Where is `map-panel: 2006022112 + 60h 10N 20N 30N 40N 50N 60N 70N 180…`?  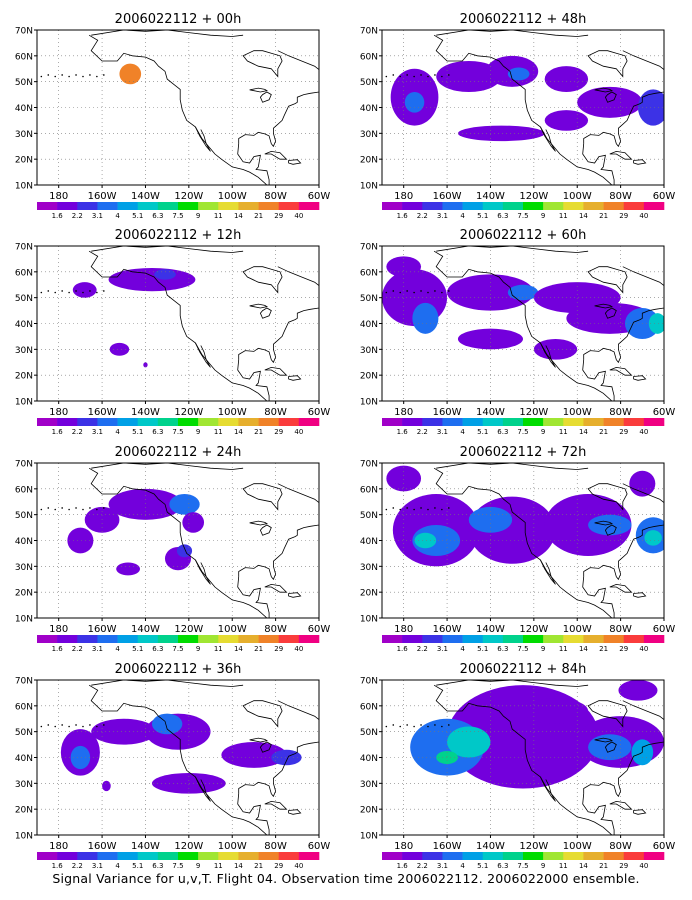 map-panel: 2006022112 + 60h 10N 20N 30N 40N 50N 60N 70N 180… is located at coordinates (518, 332).